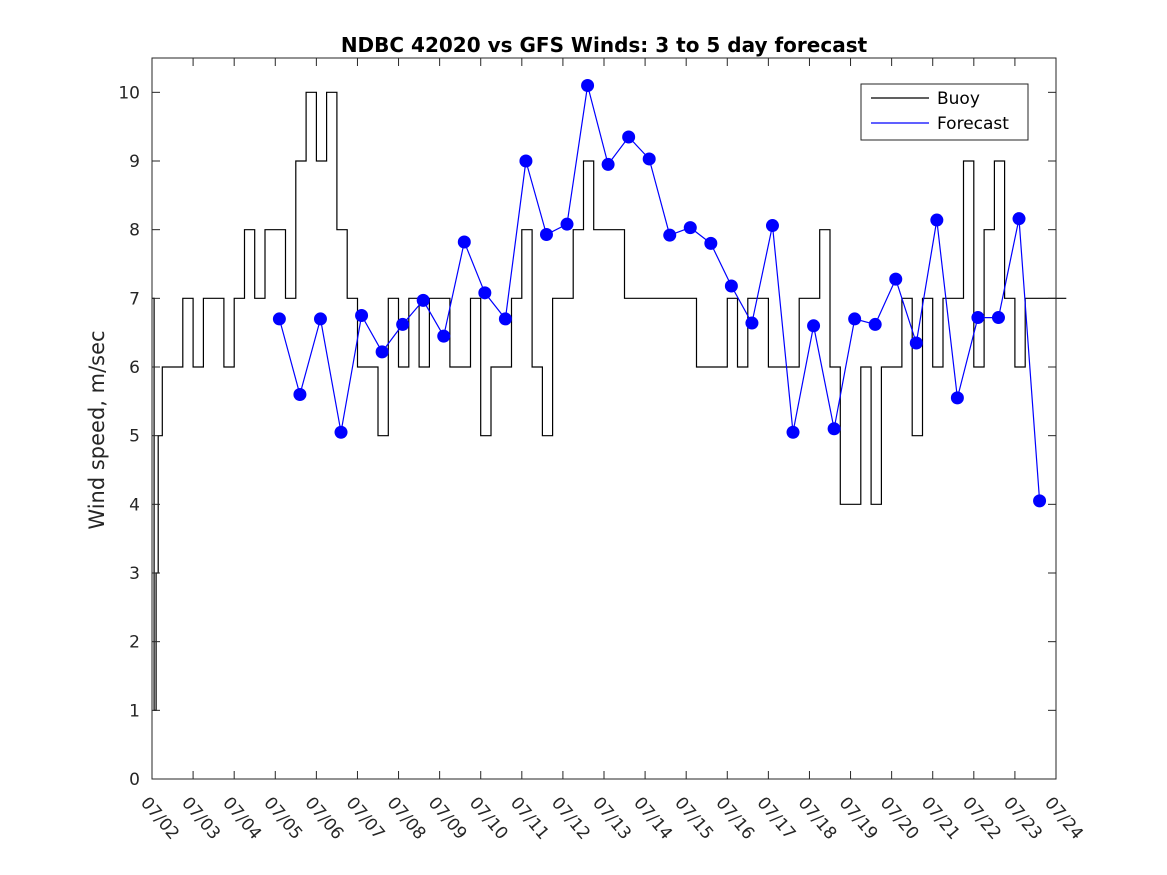  Describe the element at coordinates (134, 299) in the screenshot. I see `y-tick-label: 7` at that location.